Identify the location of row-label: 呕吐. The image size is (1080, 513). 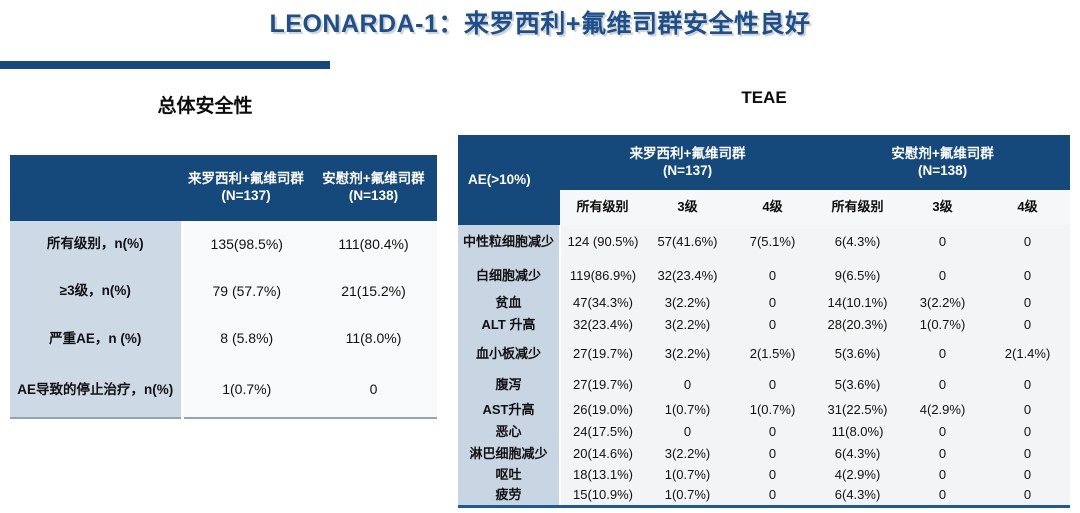
(509, 475).